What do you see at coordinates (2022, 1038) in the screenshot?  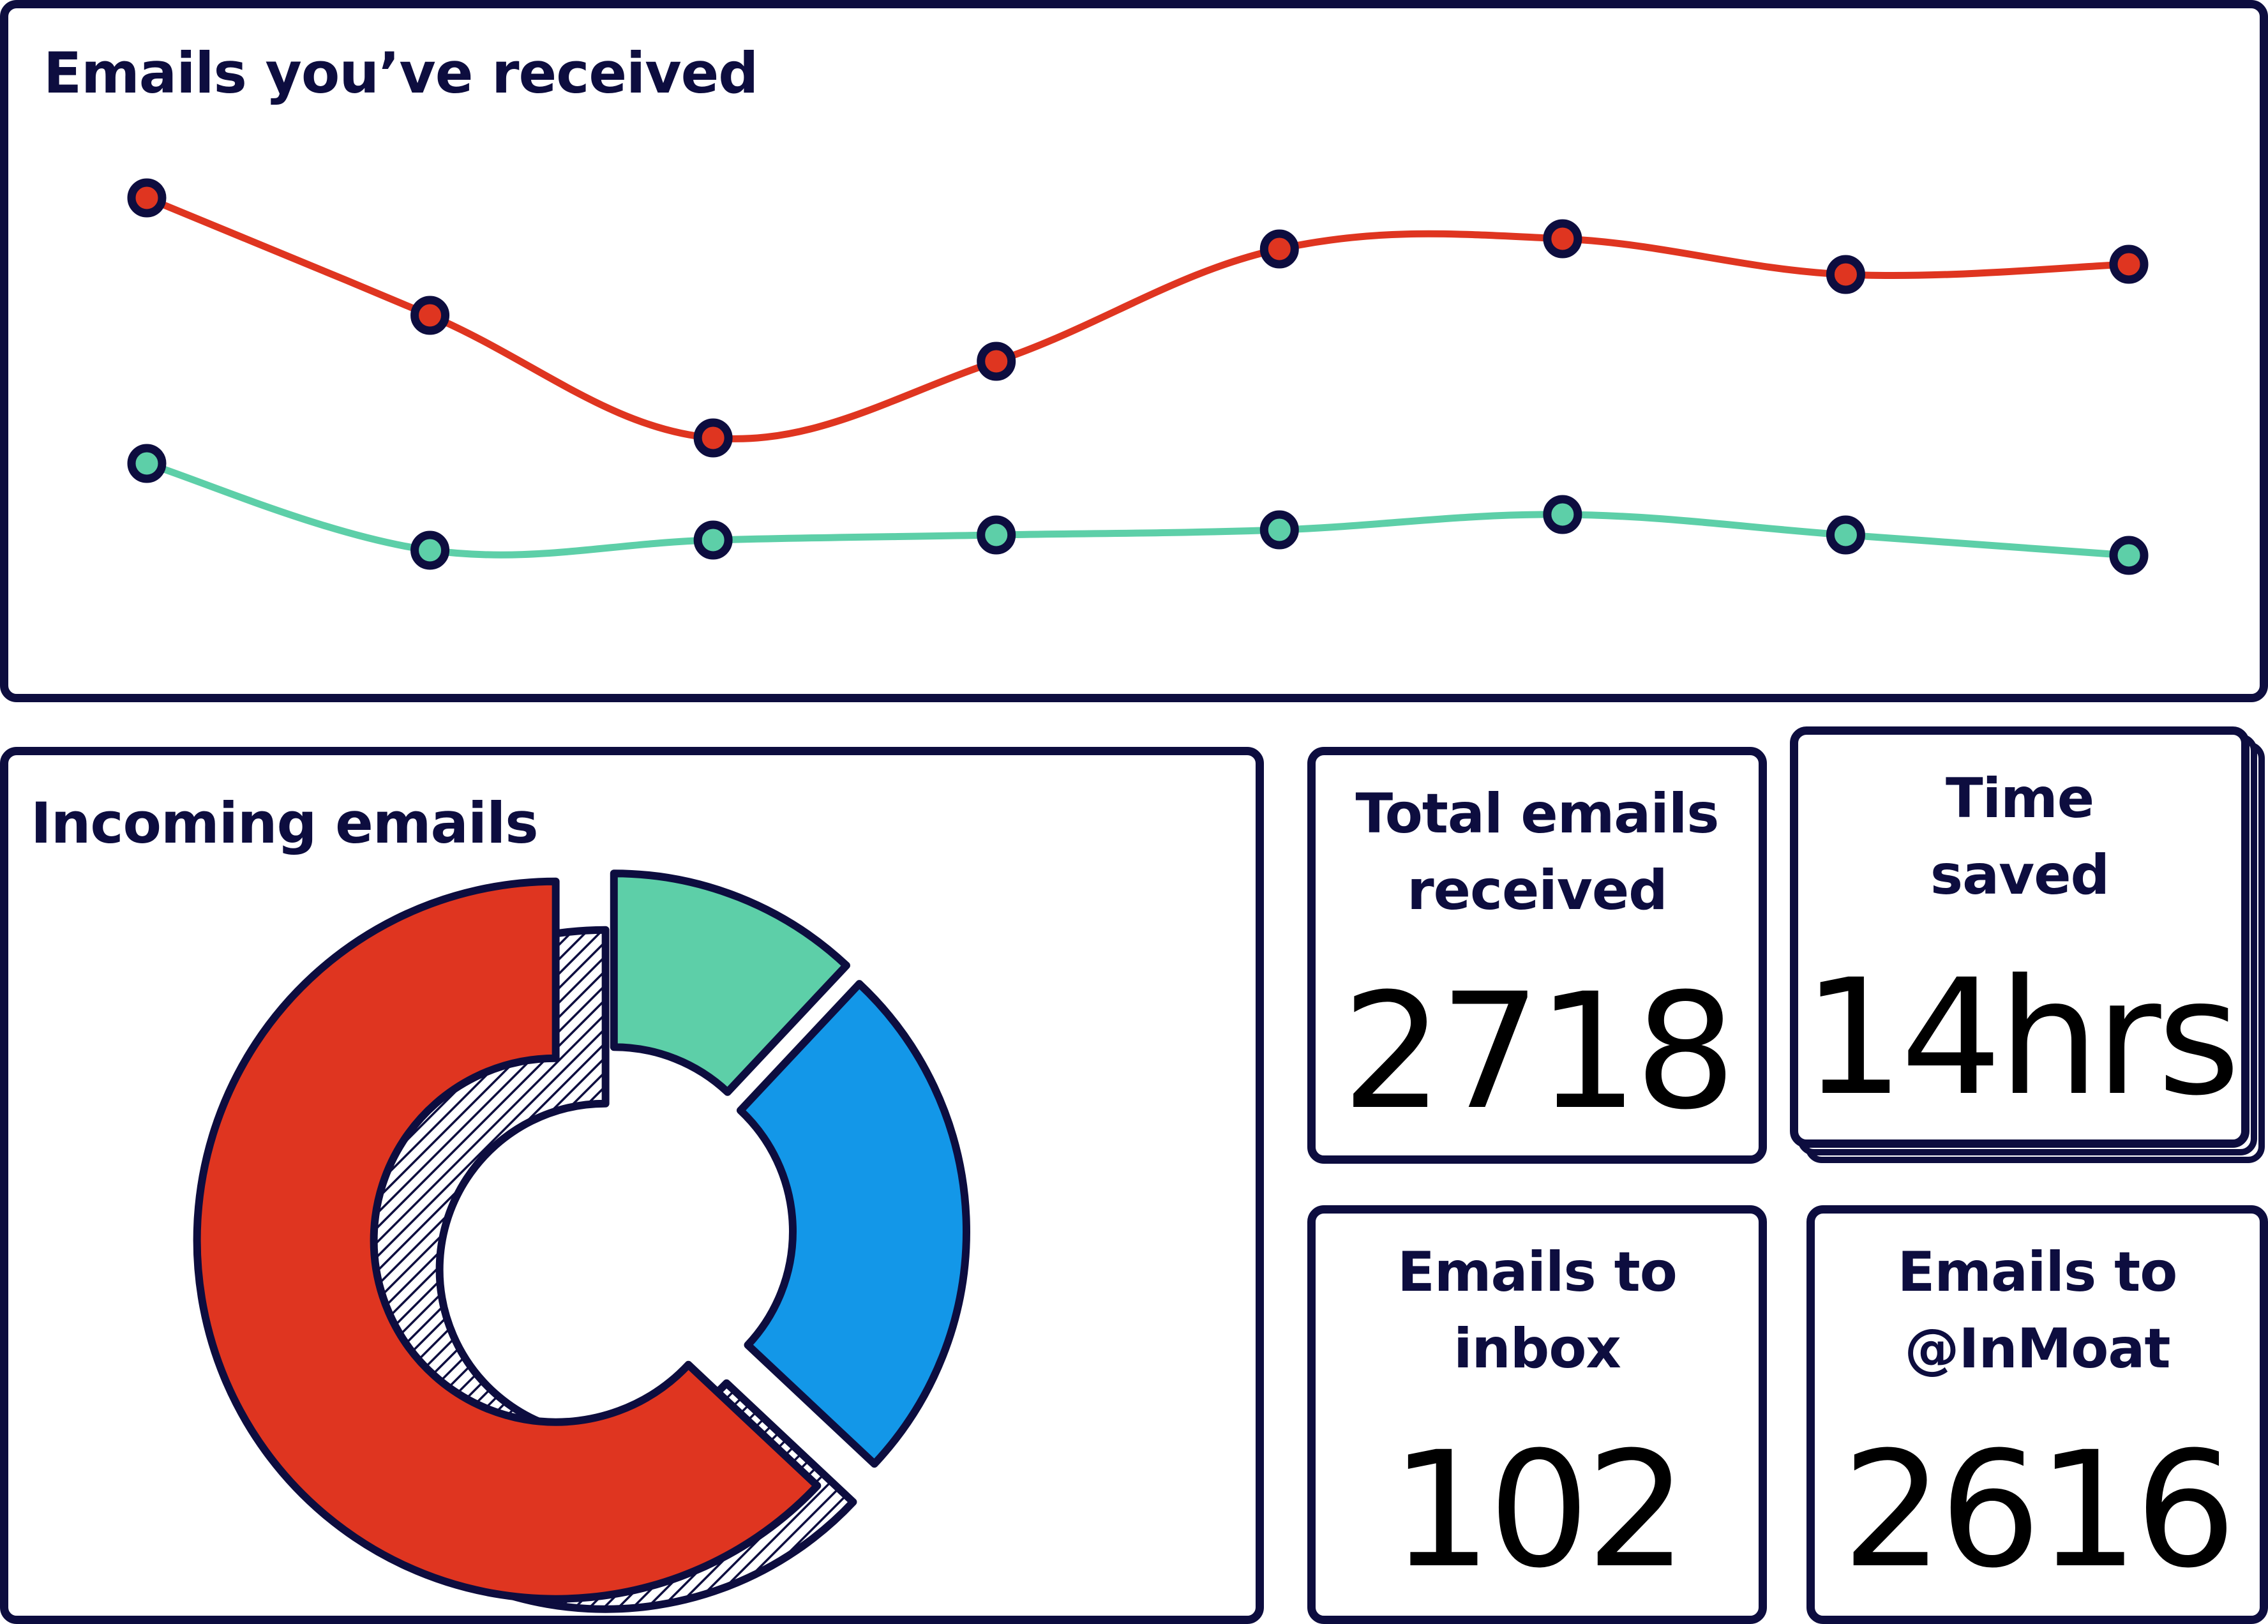 I see `stat-card-value: 14hrs` at bounding box center [2022, 1038].